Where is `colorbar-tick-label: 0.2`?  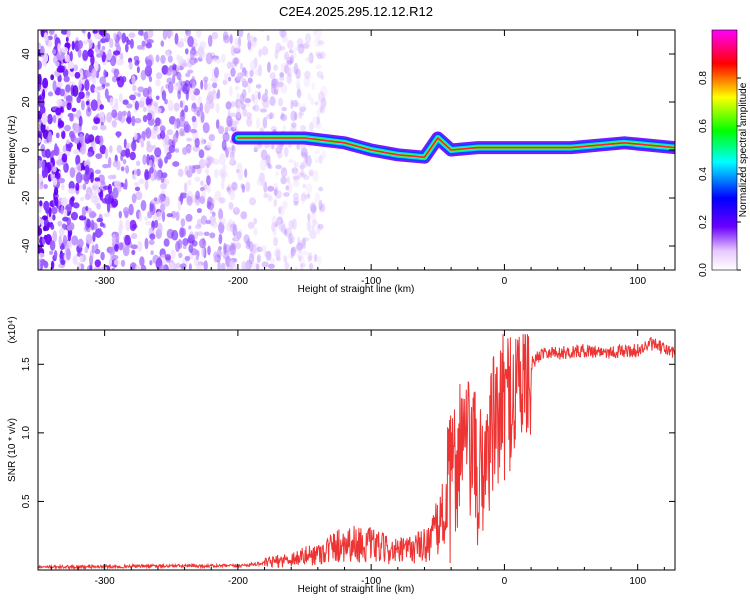 colorbar-tick-label: 0.2 is located at coordinates (703, 222).